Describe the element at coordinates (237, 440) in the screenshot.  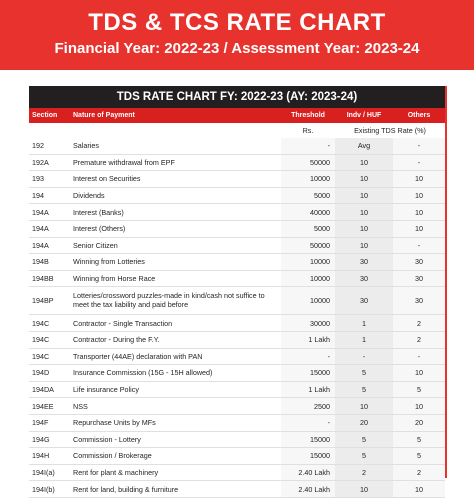
I see `table-row: 194G Commission - Lottery 15000 5 5` at that location.